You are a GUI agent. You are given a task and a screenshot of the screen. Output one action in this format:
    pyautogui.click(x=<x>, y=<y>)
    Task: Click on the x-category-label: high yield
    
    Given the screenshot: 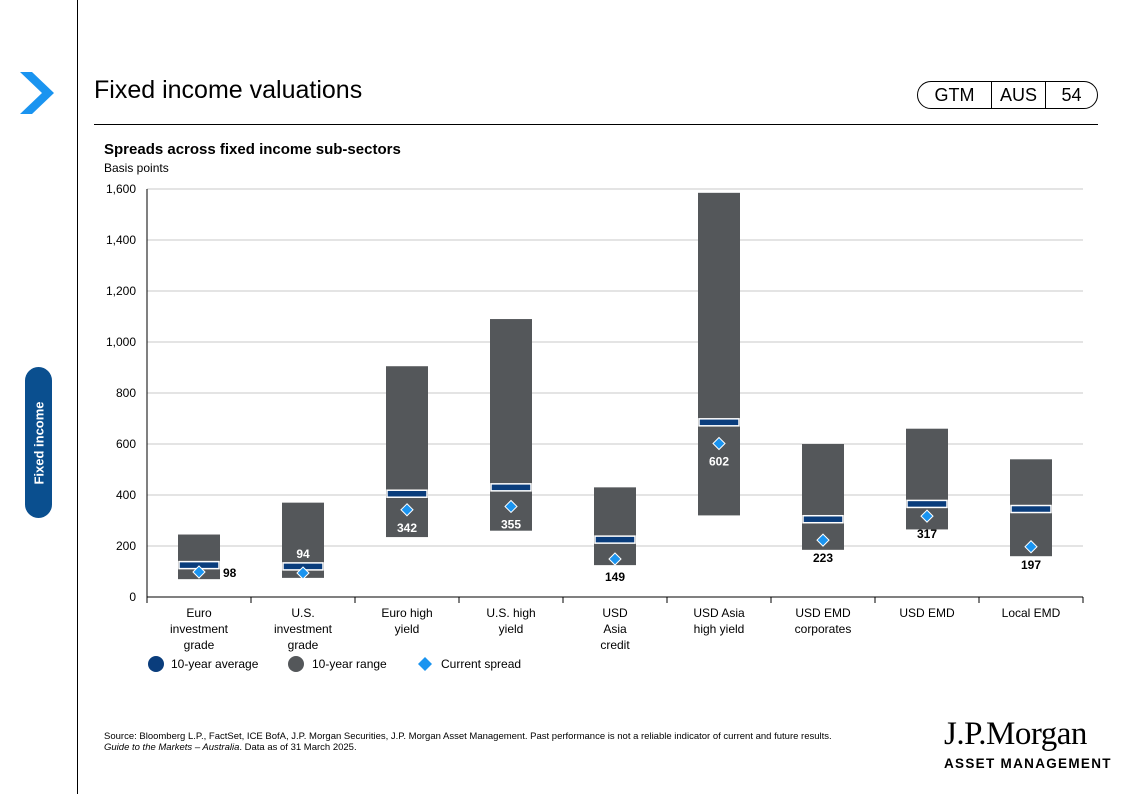 What is the action you would take?
    pyautogui.click(x=719, y=629)
    